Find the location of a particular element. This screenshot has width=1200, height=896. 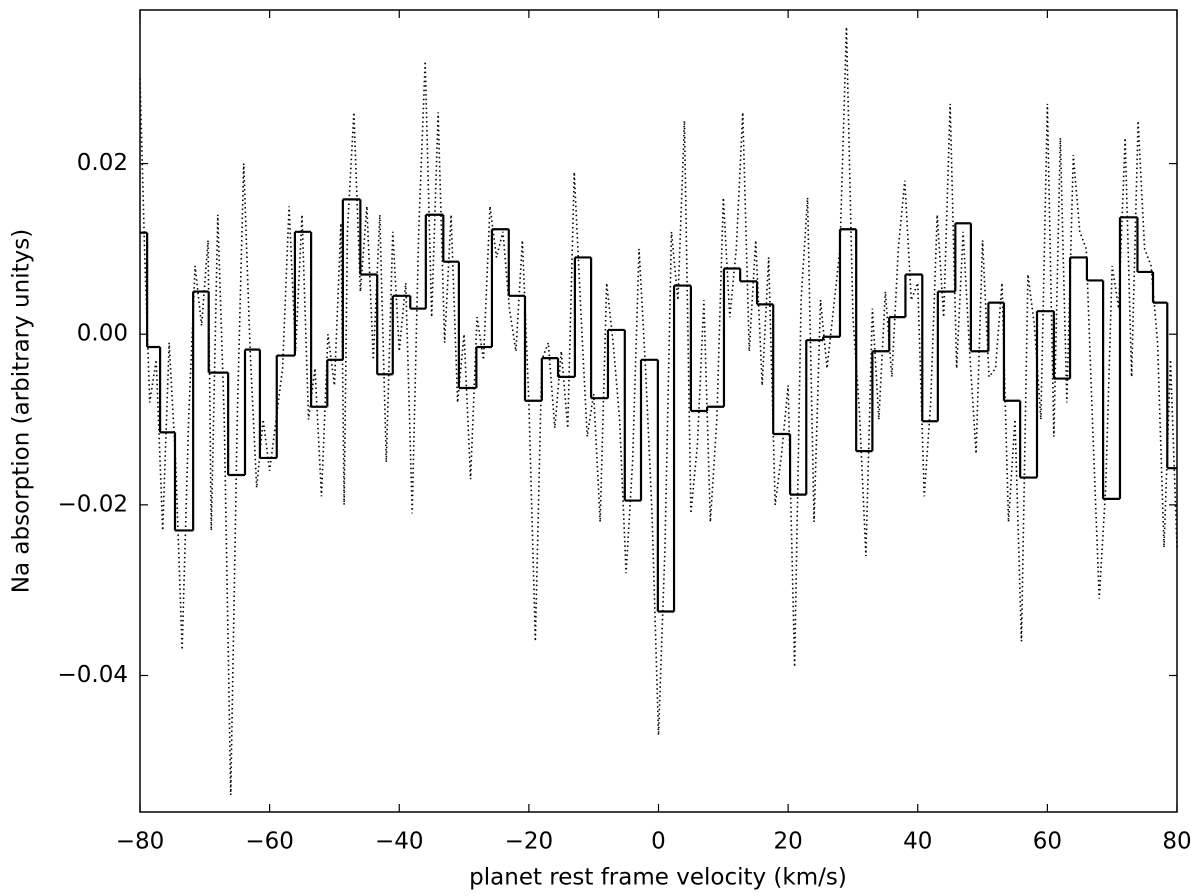

y-tick-label: 0.02 is located at coordinates (102, 163).